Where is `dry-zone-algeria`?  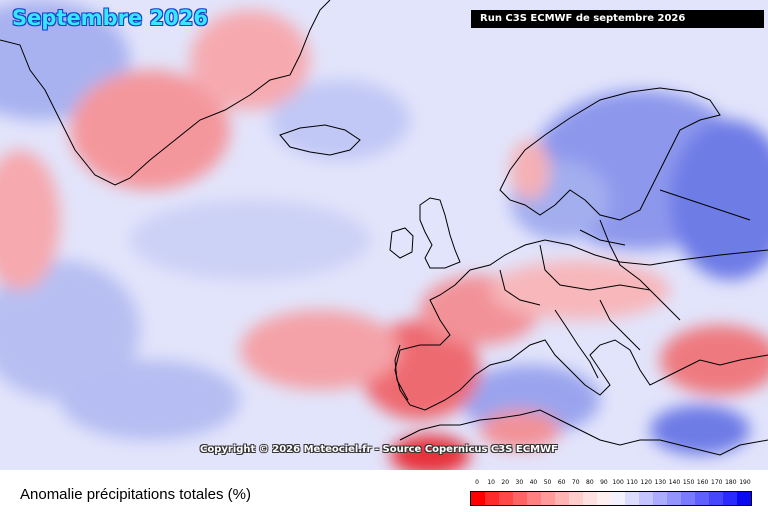 dry-zone-algeria is located at coordinates (520, 430).